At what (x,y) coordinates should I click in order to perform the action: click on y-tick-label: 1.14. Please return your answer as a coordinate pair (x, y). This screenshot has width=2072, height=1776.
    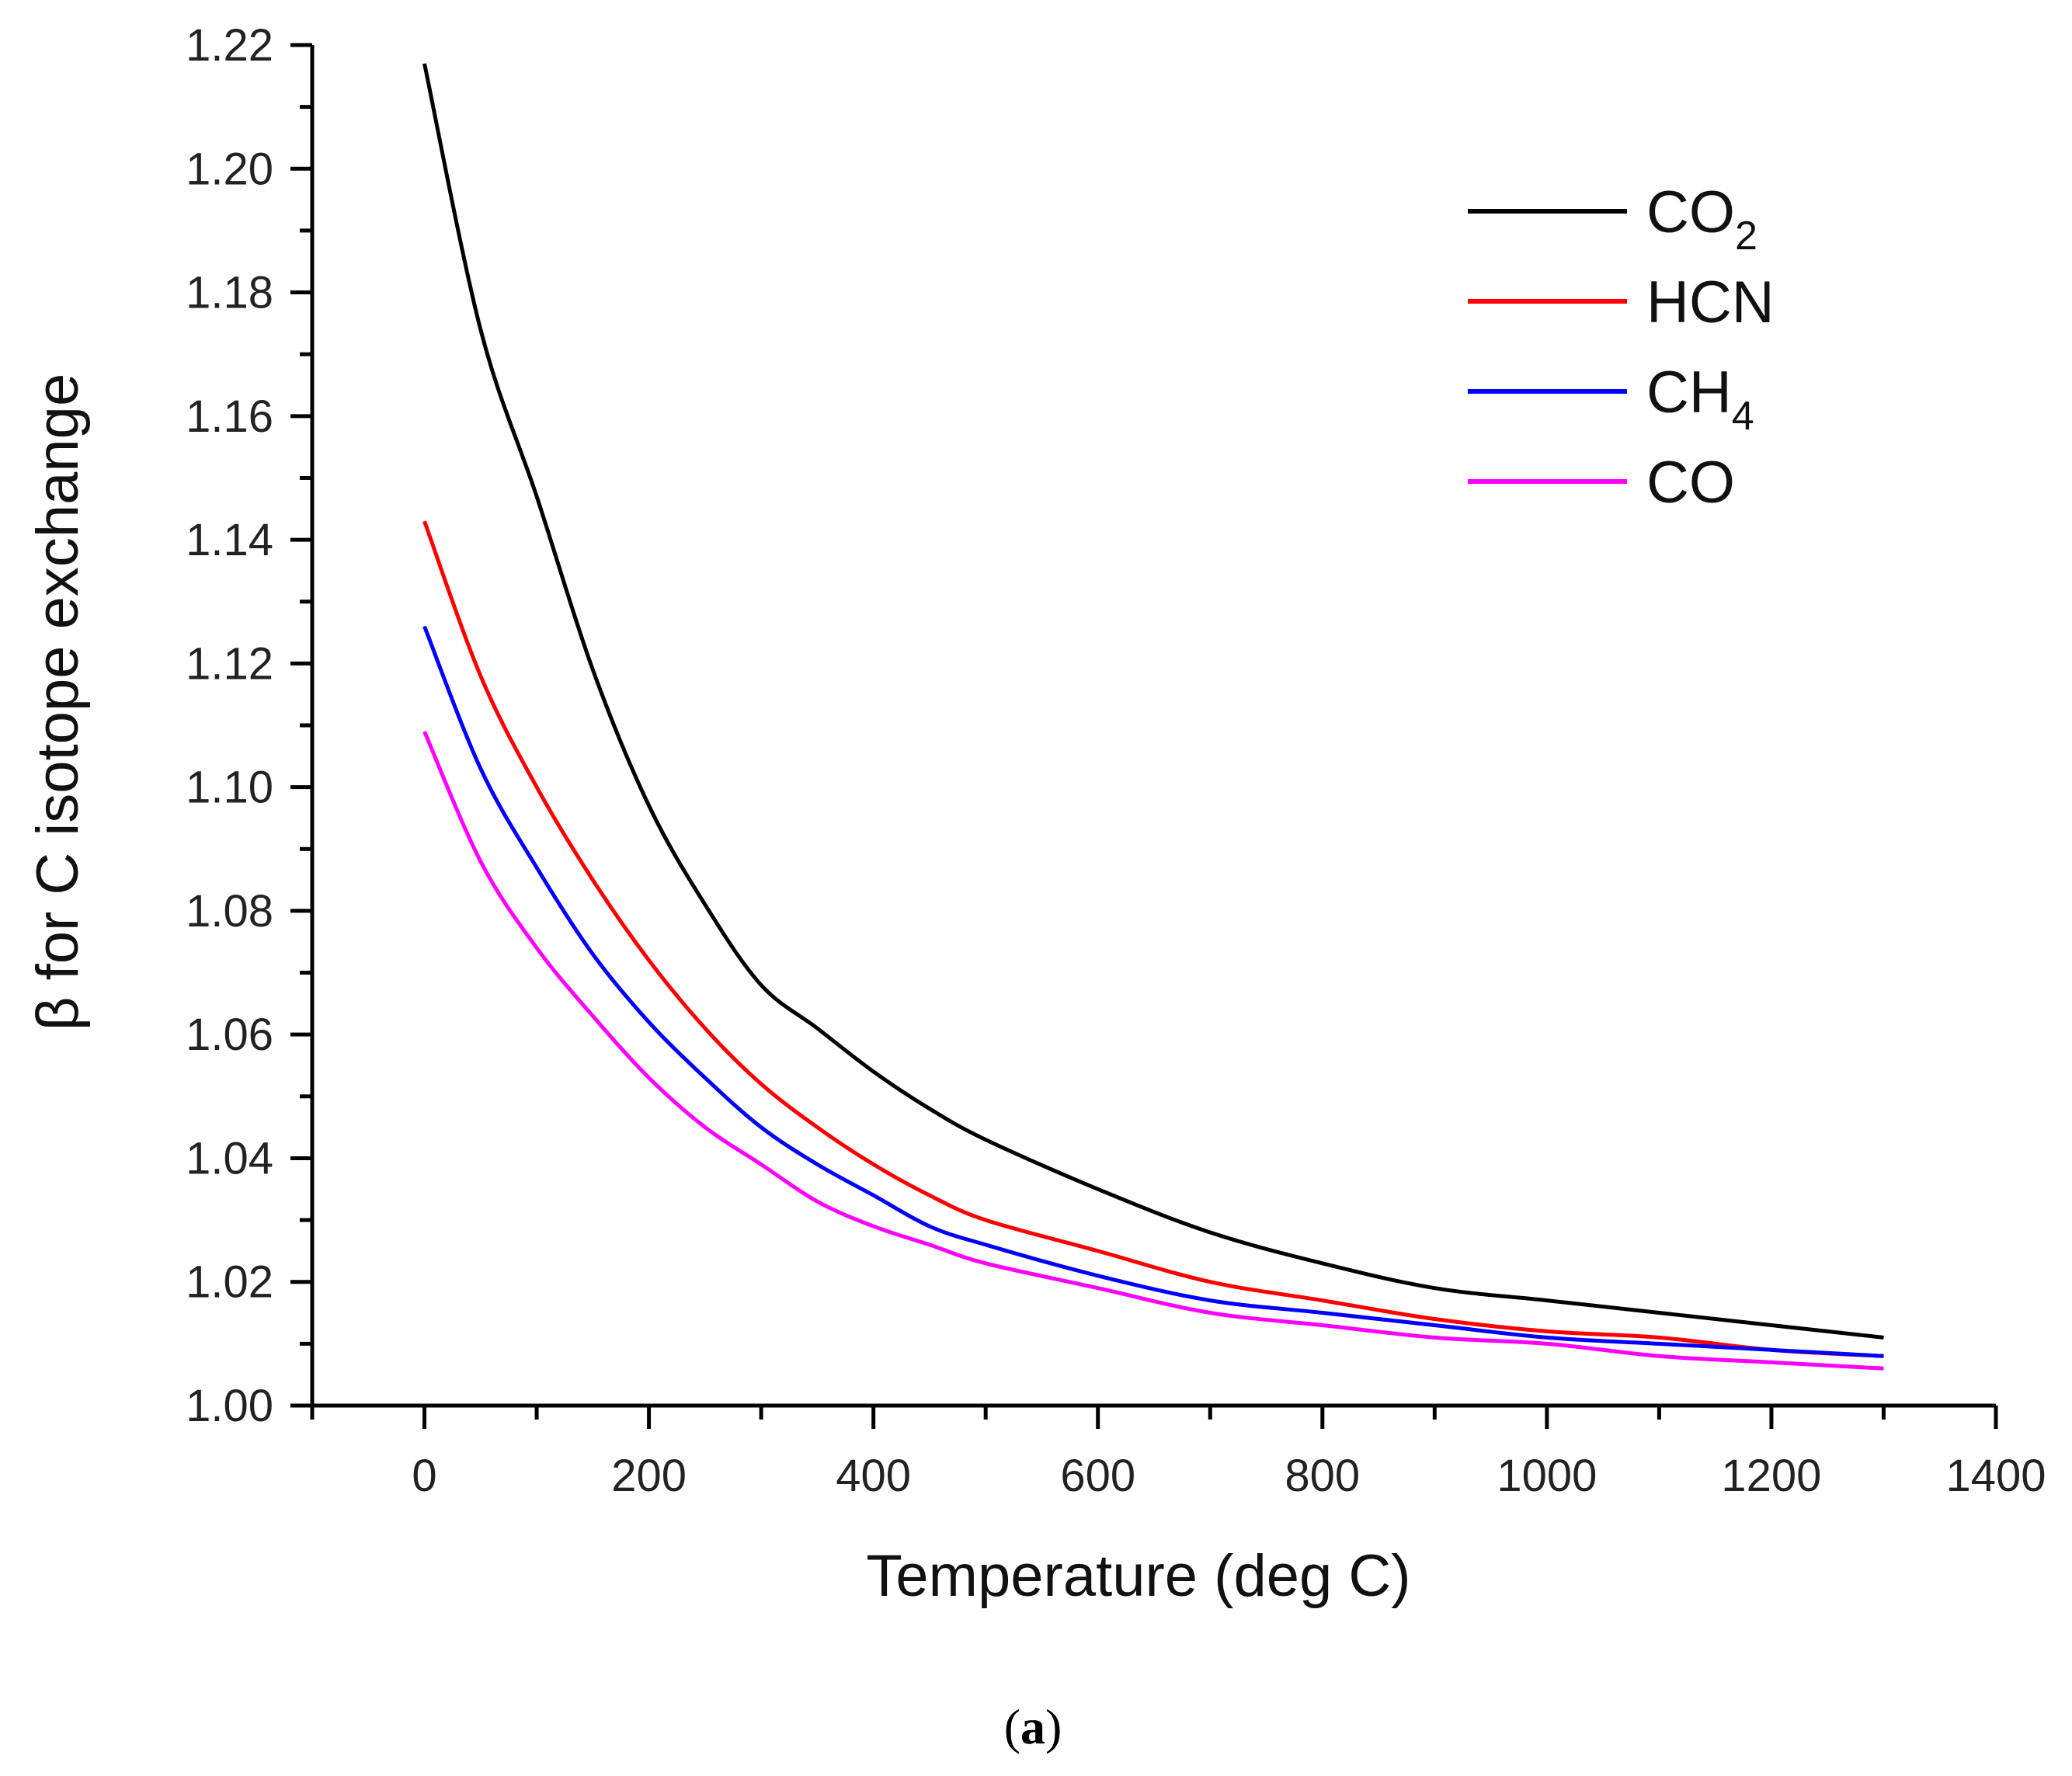
    Looking at the image, I should click on (229, 540).